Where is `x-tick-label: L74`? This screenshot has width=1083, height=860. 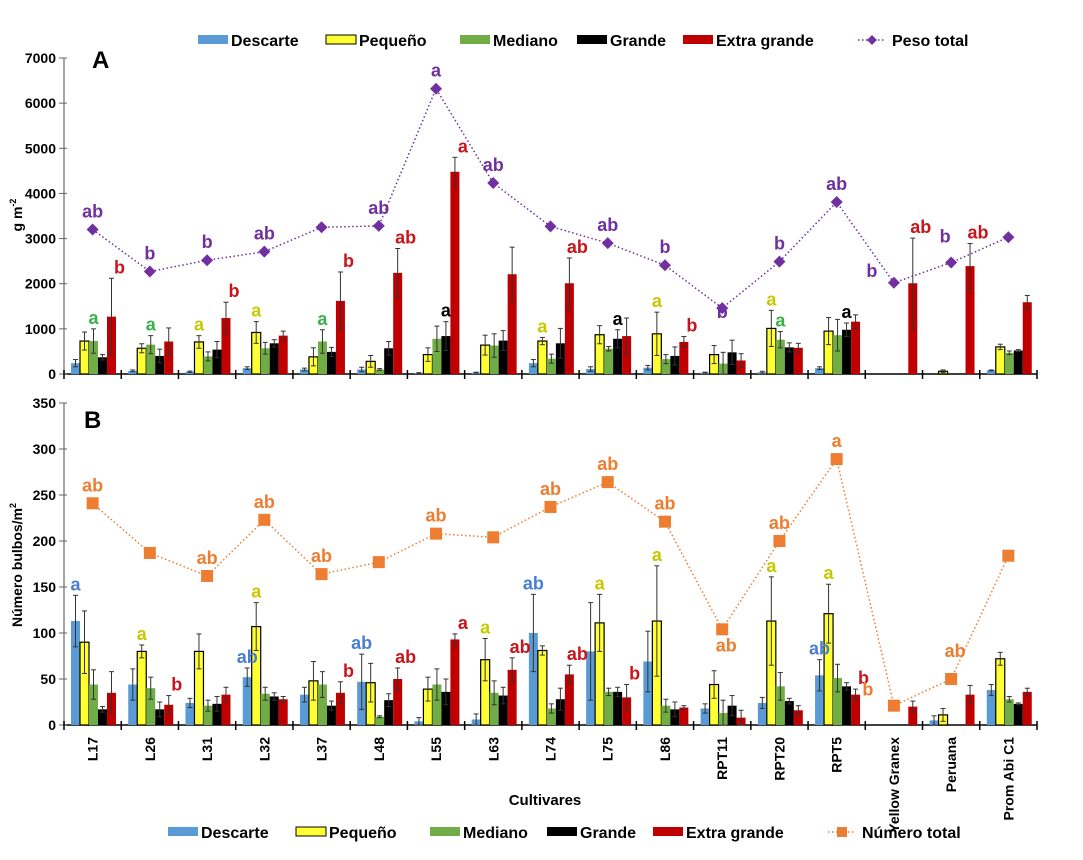
x-tick-label: L74 is located at coordinates (551, 749).